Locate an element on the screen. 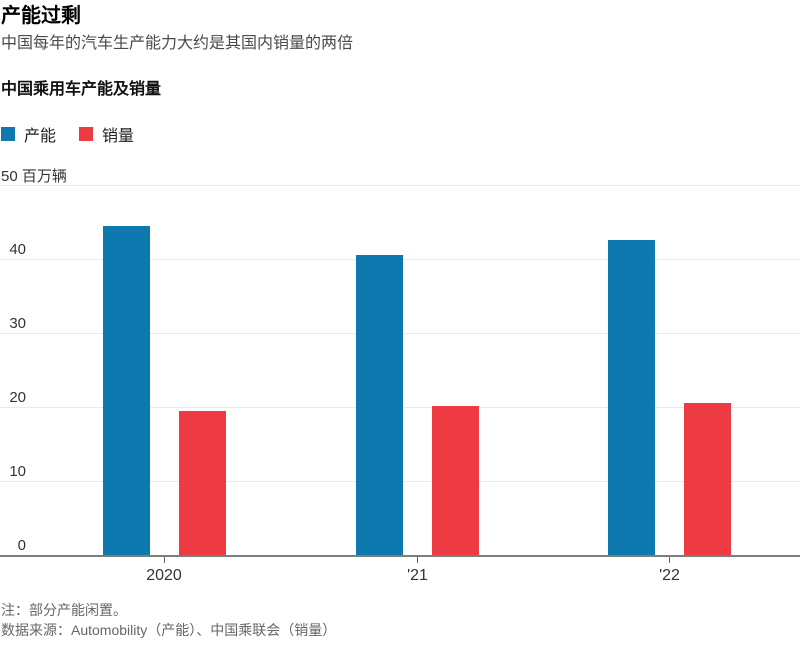 This screenshot has height=645, width=800. chart-source: 数据来源：Automobility（产能）、中国乘联会（销量） is located at coordinates (169, 630).